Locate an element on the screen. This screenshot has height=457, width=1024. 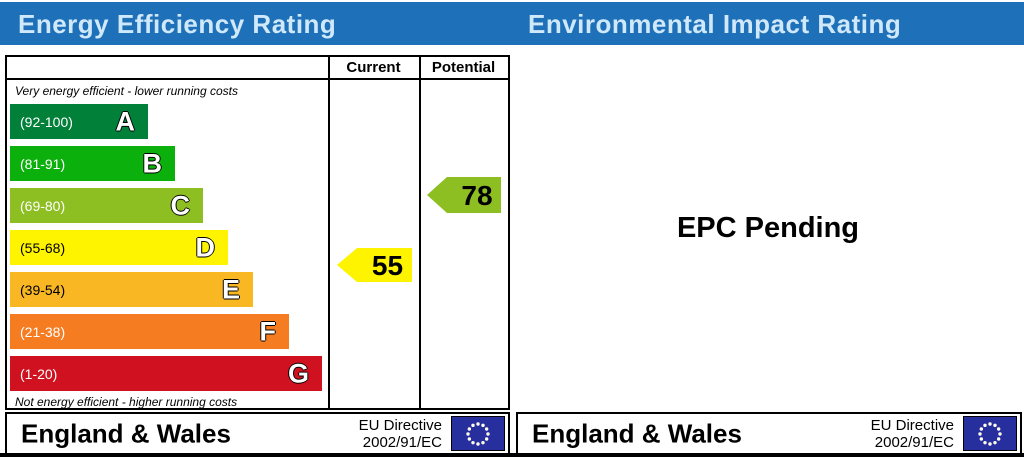
band-letter: F is located at coordinates (268, 331).